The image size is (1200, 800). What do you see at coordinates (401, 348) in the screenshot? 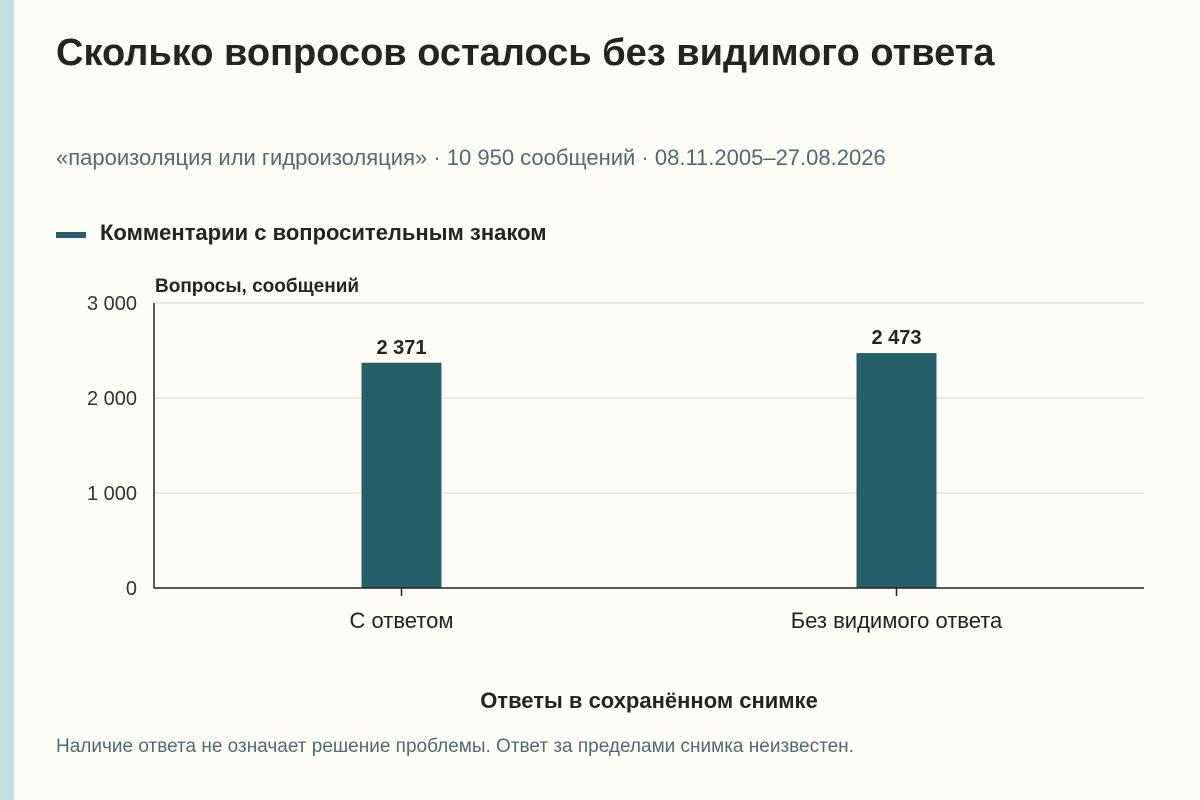
I see `data-label: 2 371` at bounding box center [401, 348].